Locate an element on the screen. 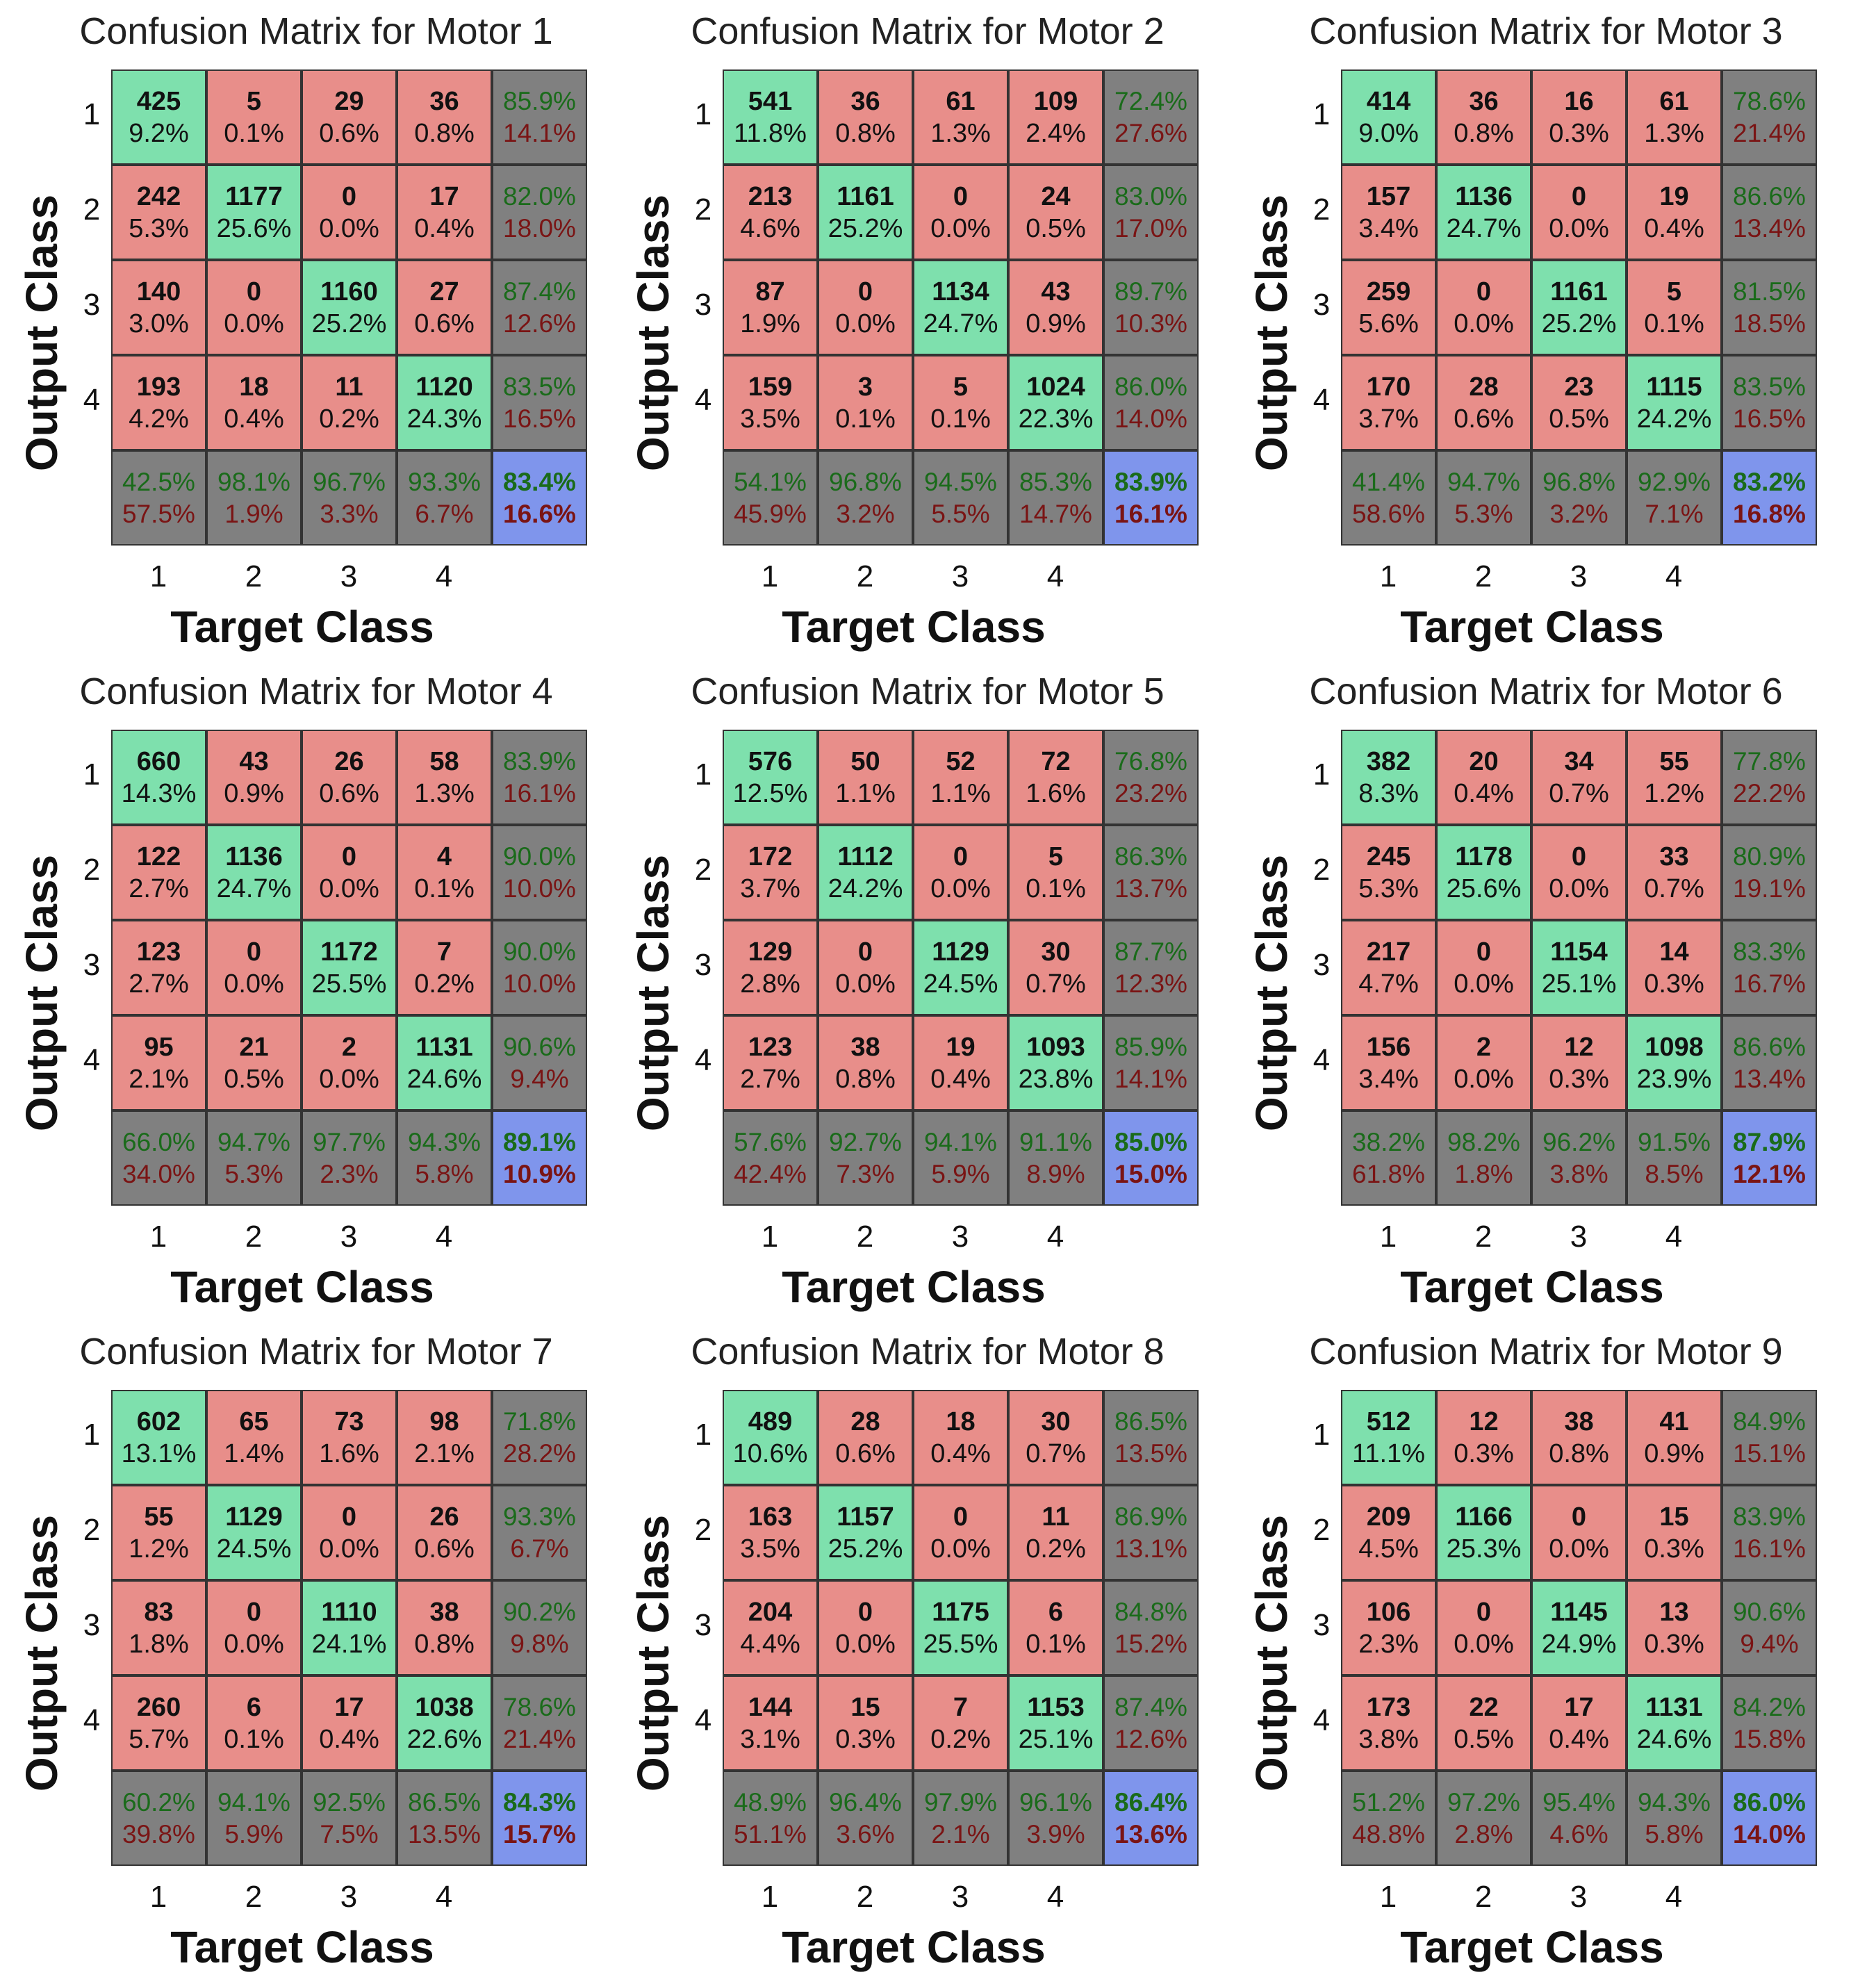 This screenshot has height=1984, width=1876. cell-percent: 0.5% is located at coordinates (1056, 228).